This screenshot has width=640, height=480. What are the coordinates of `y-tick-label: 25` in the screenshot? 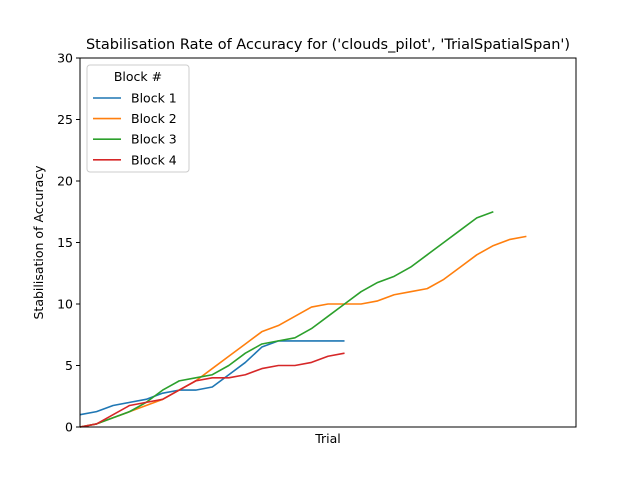 It's located at (65, 119).